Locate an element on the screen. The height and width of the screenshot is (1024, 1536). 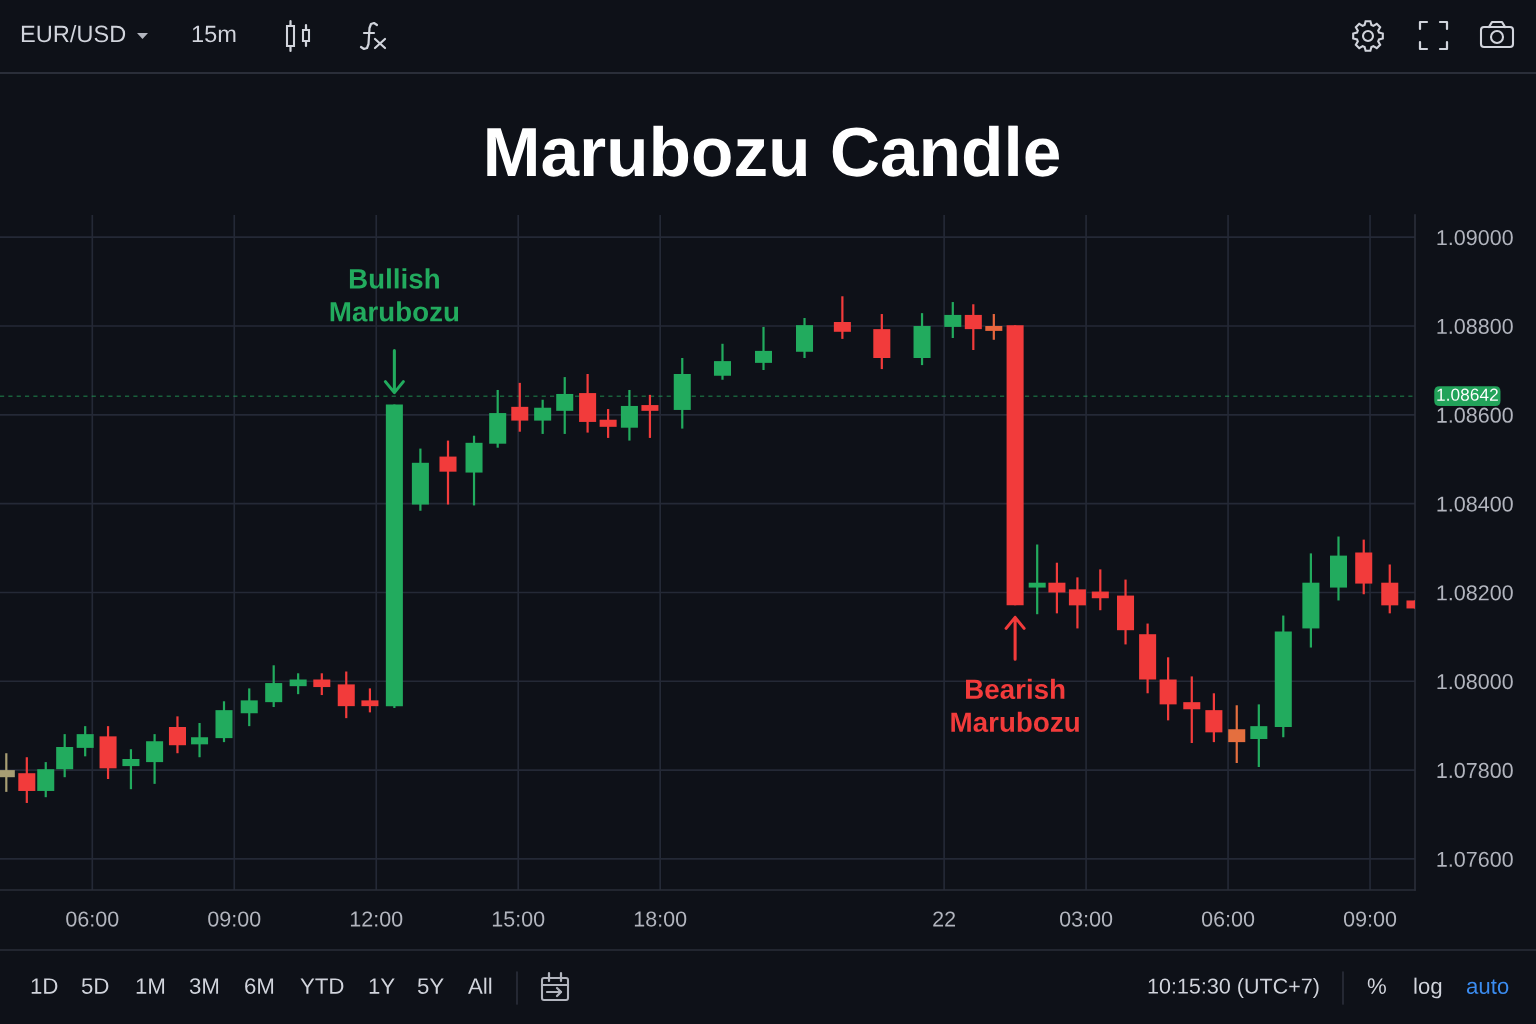
text: 3M is located at coordinates (204, 986).